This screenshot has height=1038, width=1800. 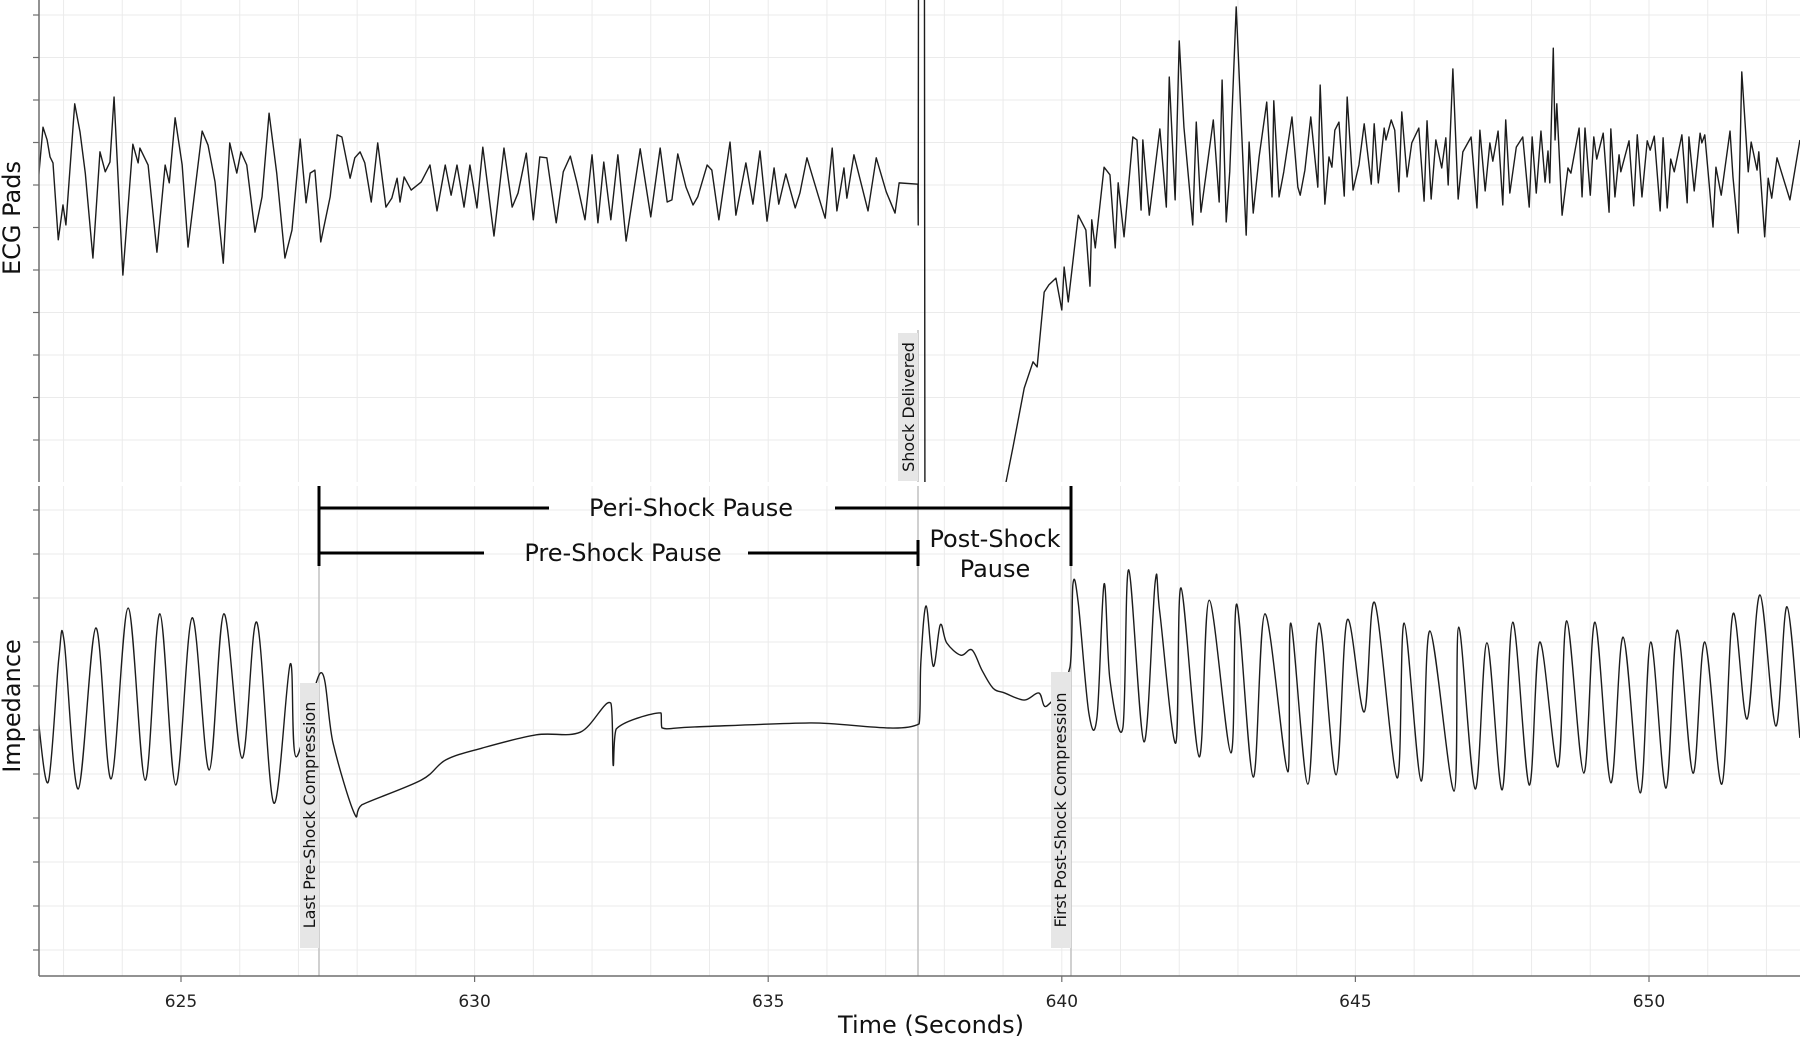 What do you see at coordinates (1649, 1002) in the screenshot?
I see `x-tick-label: 650` at bounding box center [1649, 1002].